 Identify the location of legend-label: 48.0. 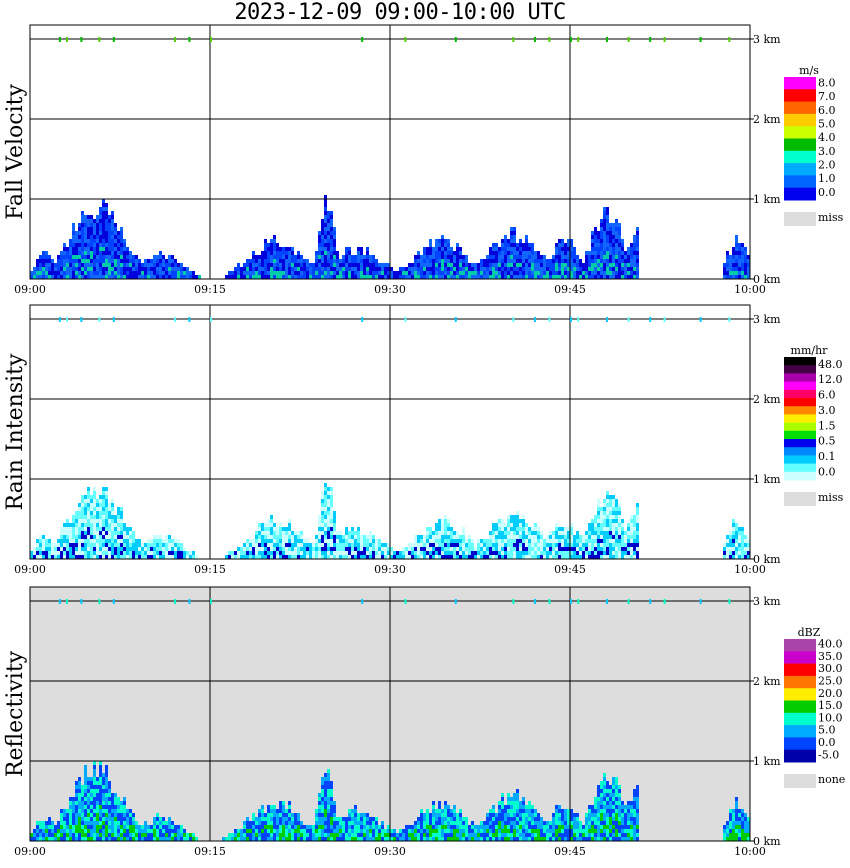
(830, 364).